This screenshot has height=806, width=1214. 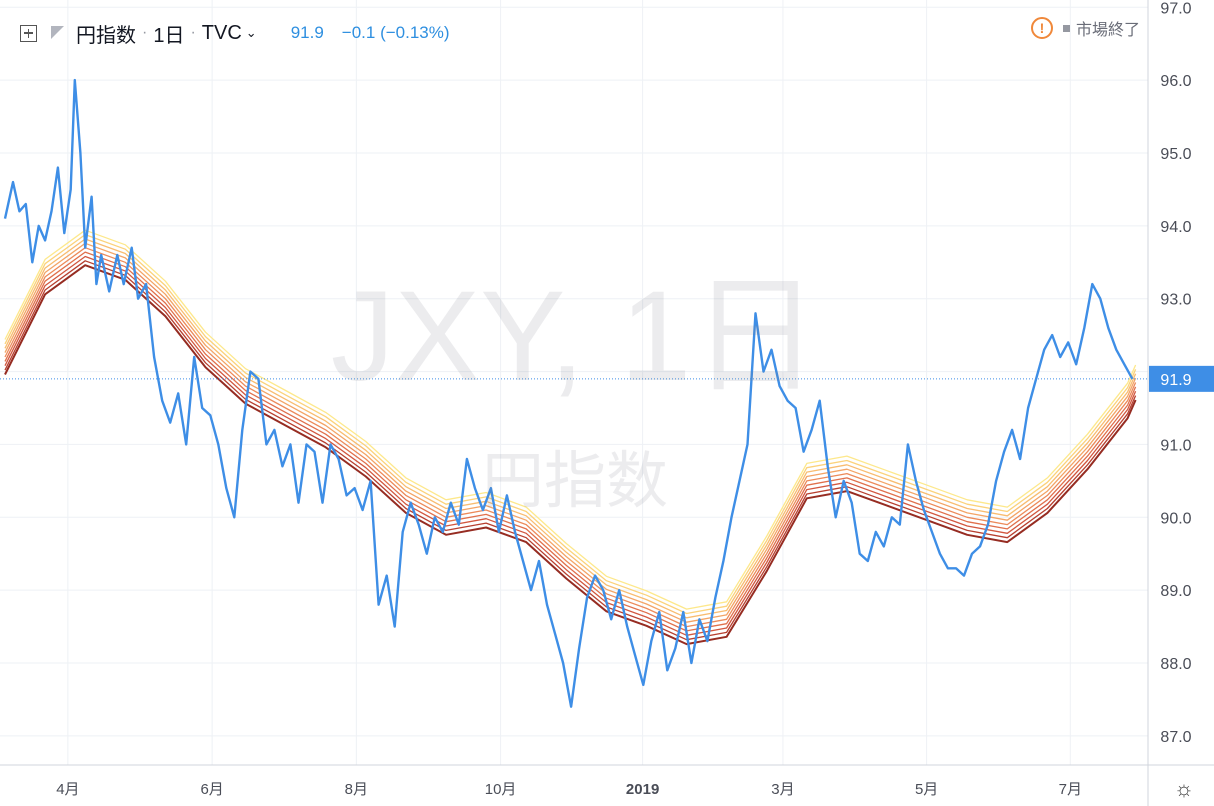 I want to click on y-tick-label: 90.0, so click(x=1175, y=518).